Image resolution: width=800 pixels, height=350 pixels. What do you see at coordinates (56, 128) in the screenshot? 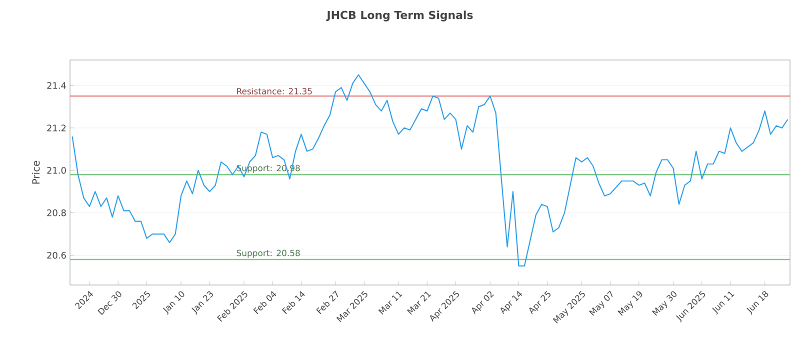
I see `y-tick-label: 21.2` at bounding box center [56, 128].